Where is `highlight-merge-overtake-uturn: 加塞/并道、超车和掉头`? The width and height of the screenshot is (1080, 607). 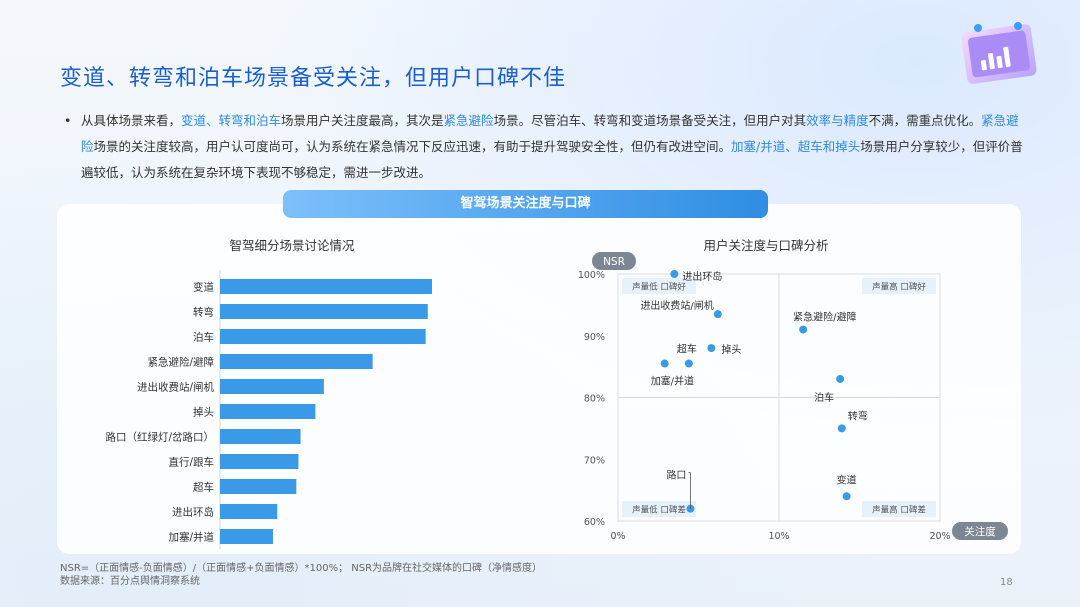 highlight-merge-overtake-uturn: 加塞/并道、超车和掉头 is located at coordinates (796, 146).